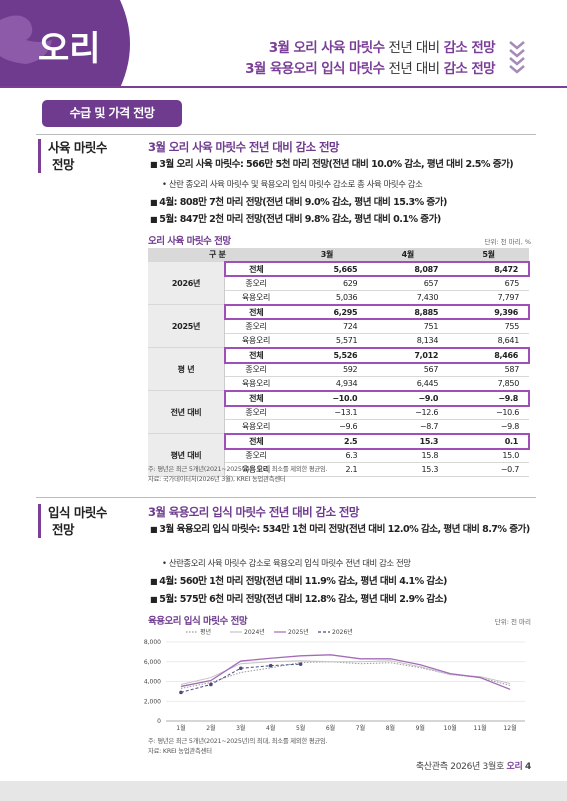  I want to click on table-cell: 629, so click(327, 284).